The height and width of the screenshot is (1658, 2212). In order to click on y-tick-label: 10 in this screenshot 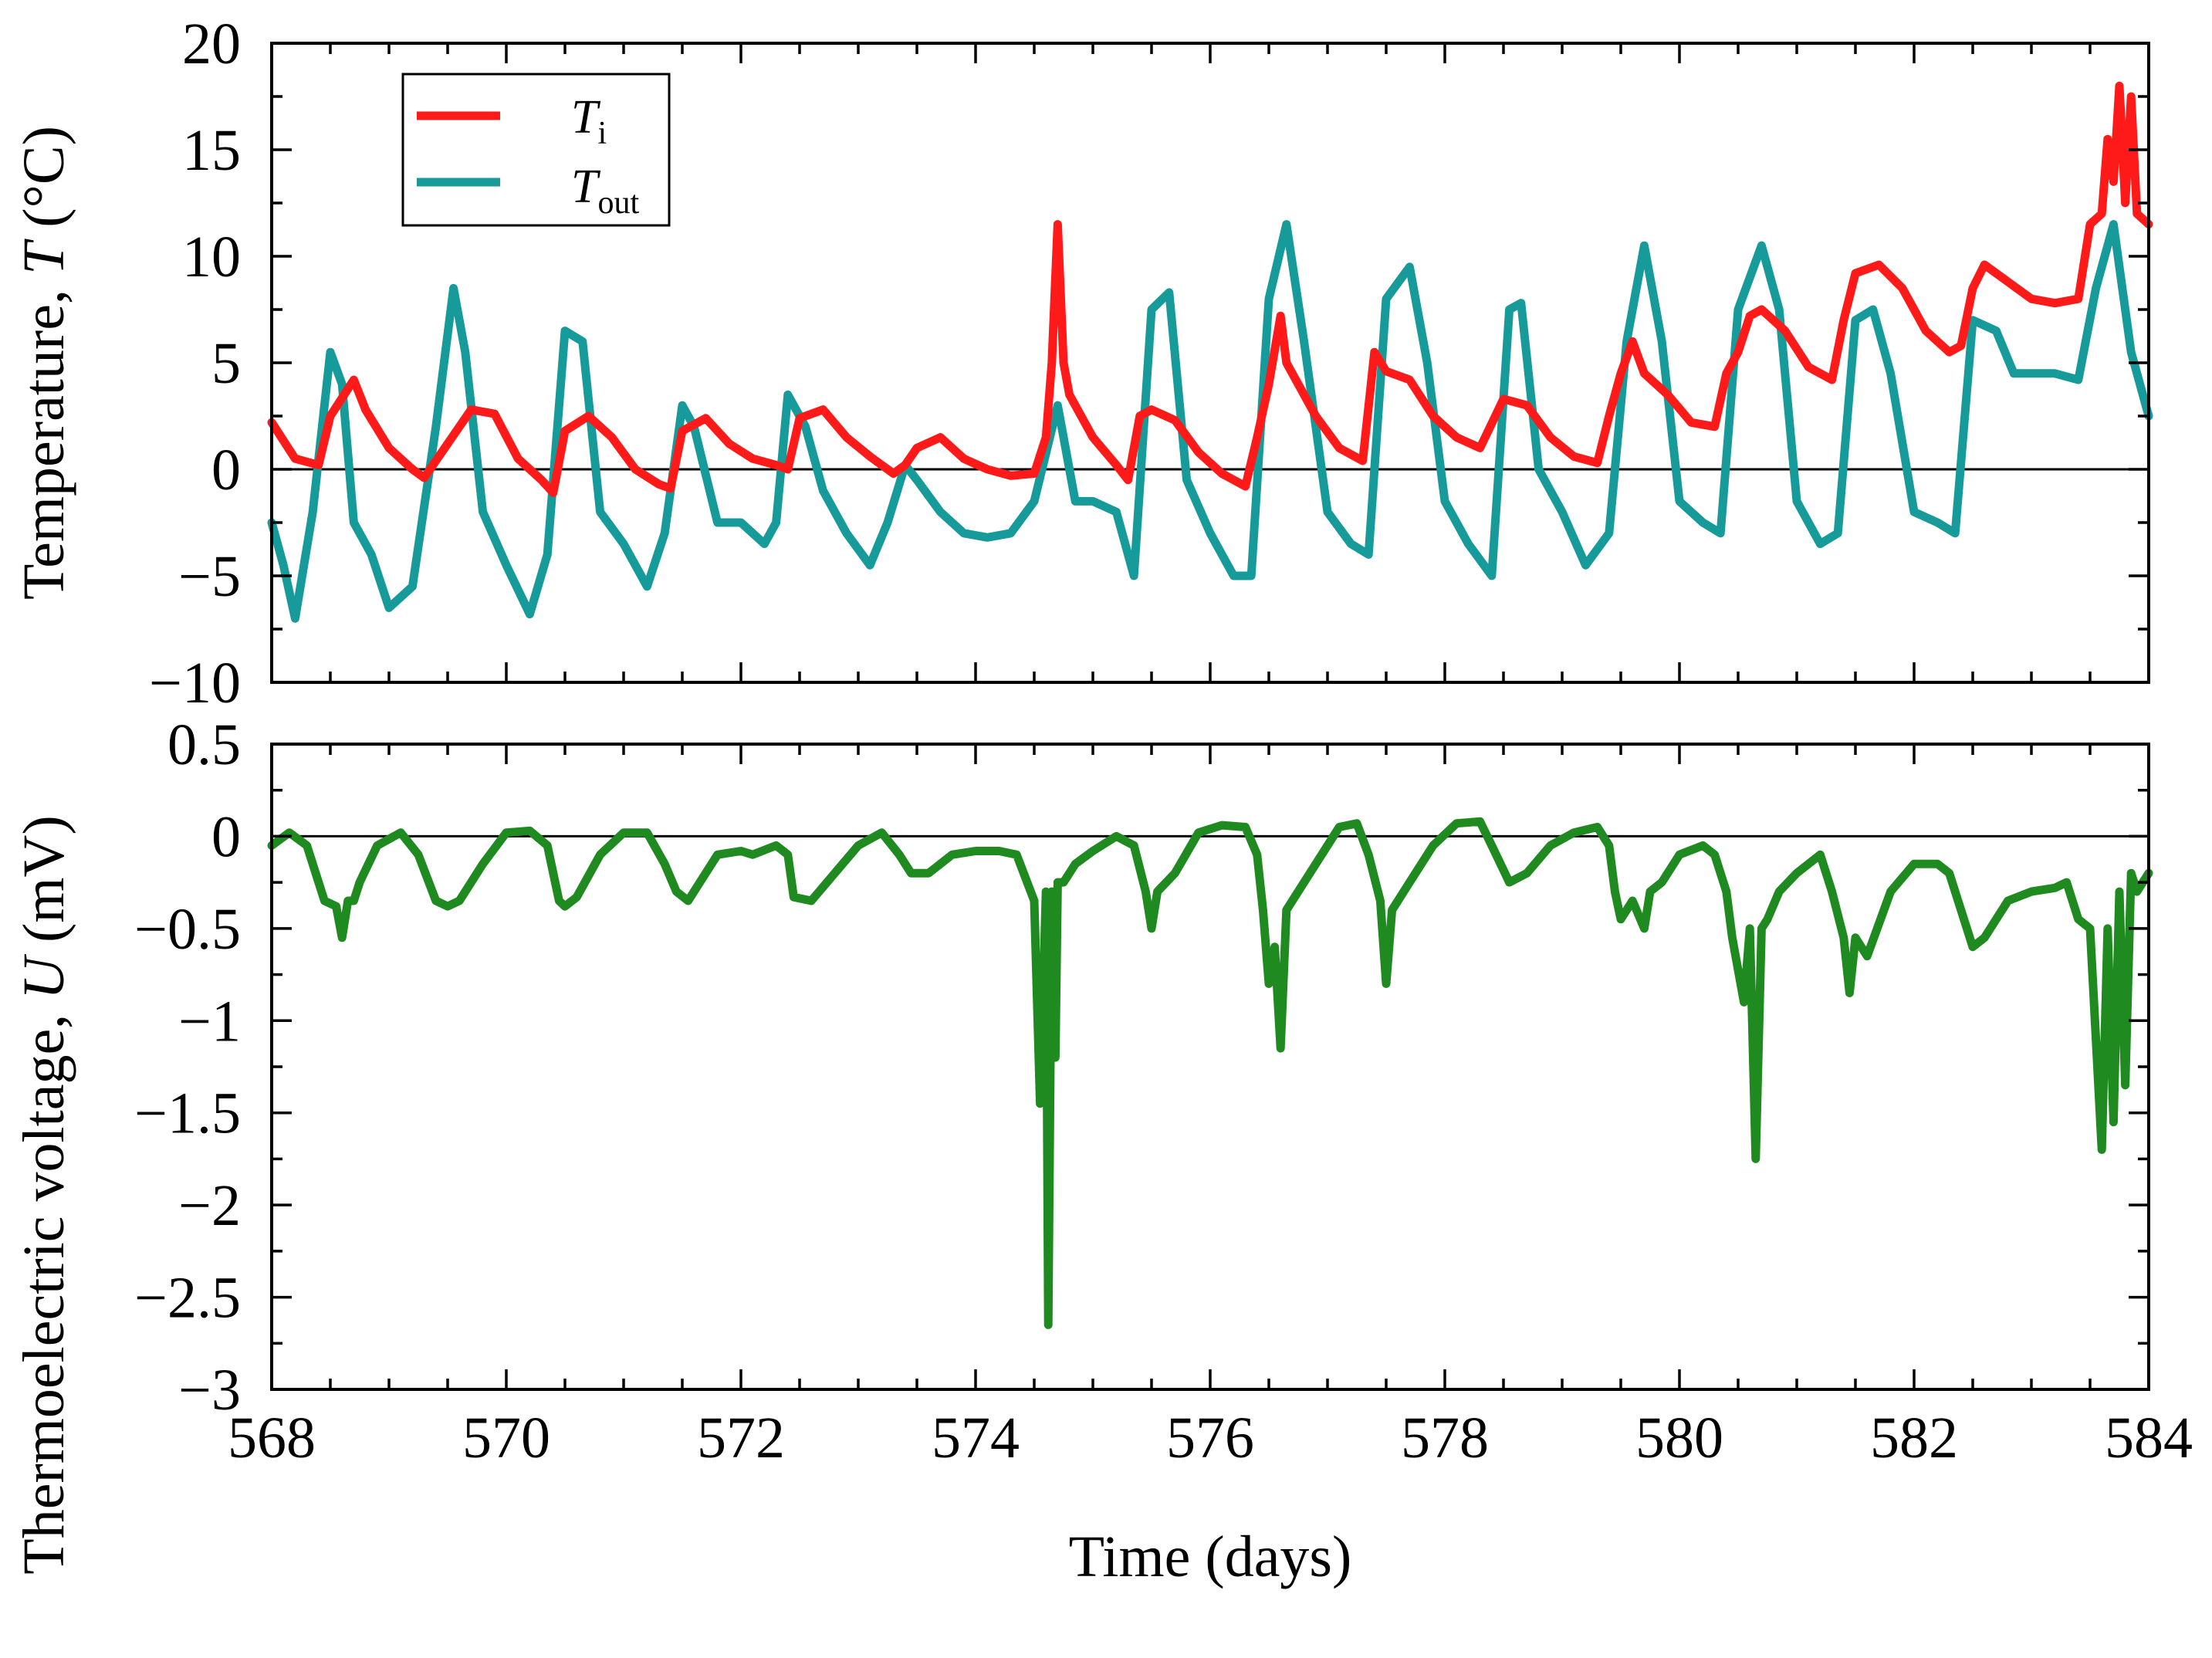, I will do `click(211, 257)`.